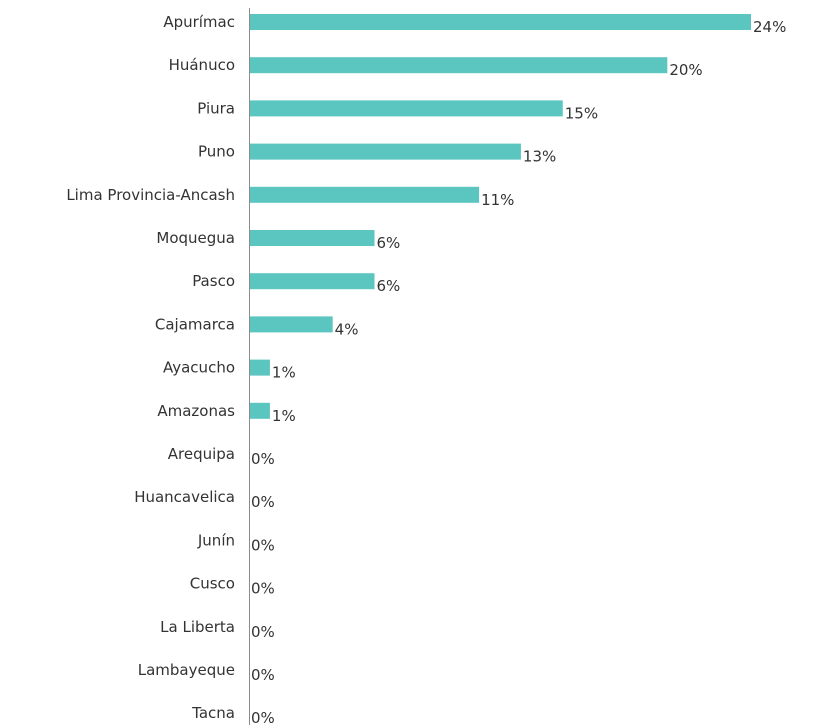 Image resolution: width=822 pixels, height=725 pixels. What do you see at coordinates (497, 200) in the screenshot?
I see `value-label-lima-provincia-ancash: 11%` at bounding box center [497, 200].